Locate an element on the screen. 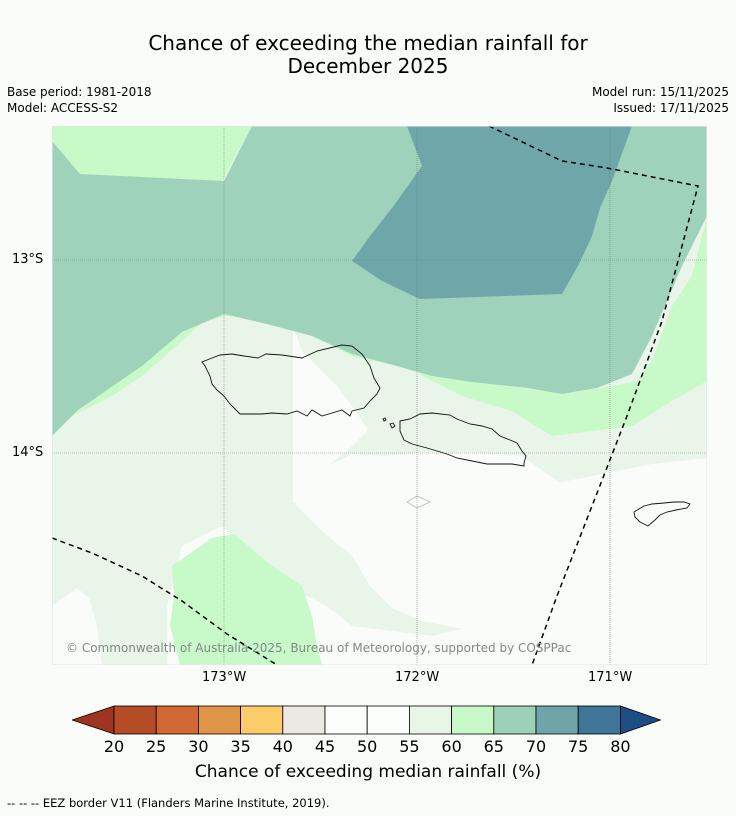 Image resolution: width=736 pixels, height=816 pixels. colorbar-tick-label: 20 is located at coordinates (114, 746).